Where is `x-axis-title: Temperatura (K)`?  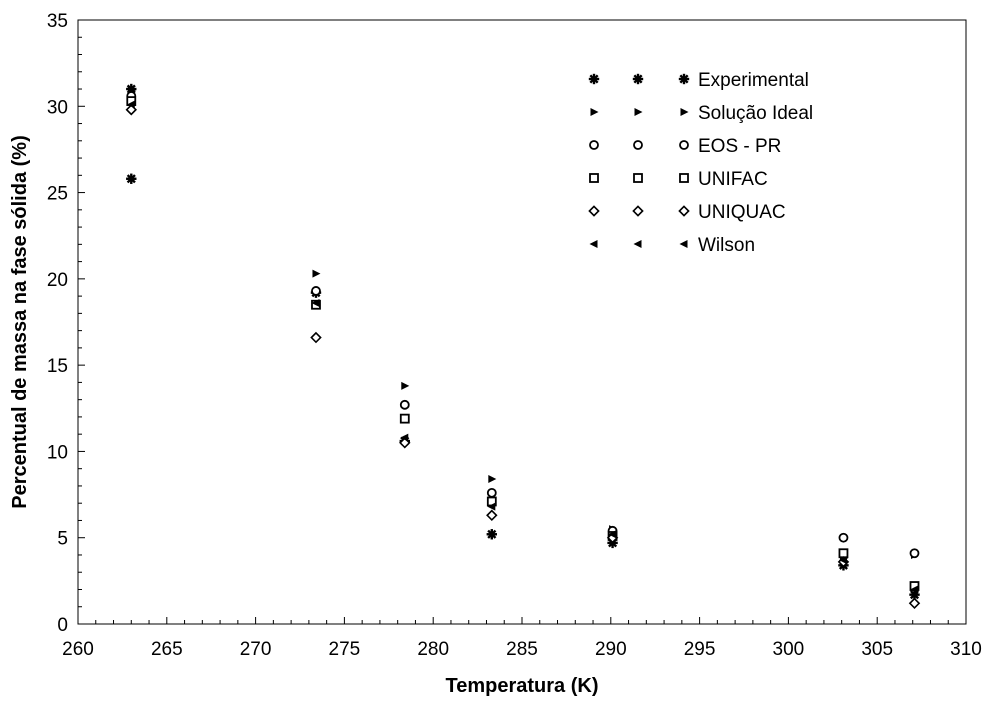 x-axis-title: Temperatura (K) is located at coordinates (522, 686).